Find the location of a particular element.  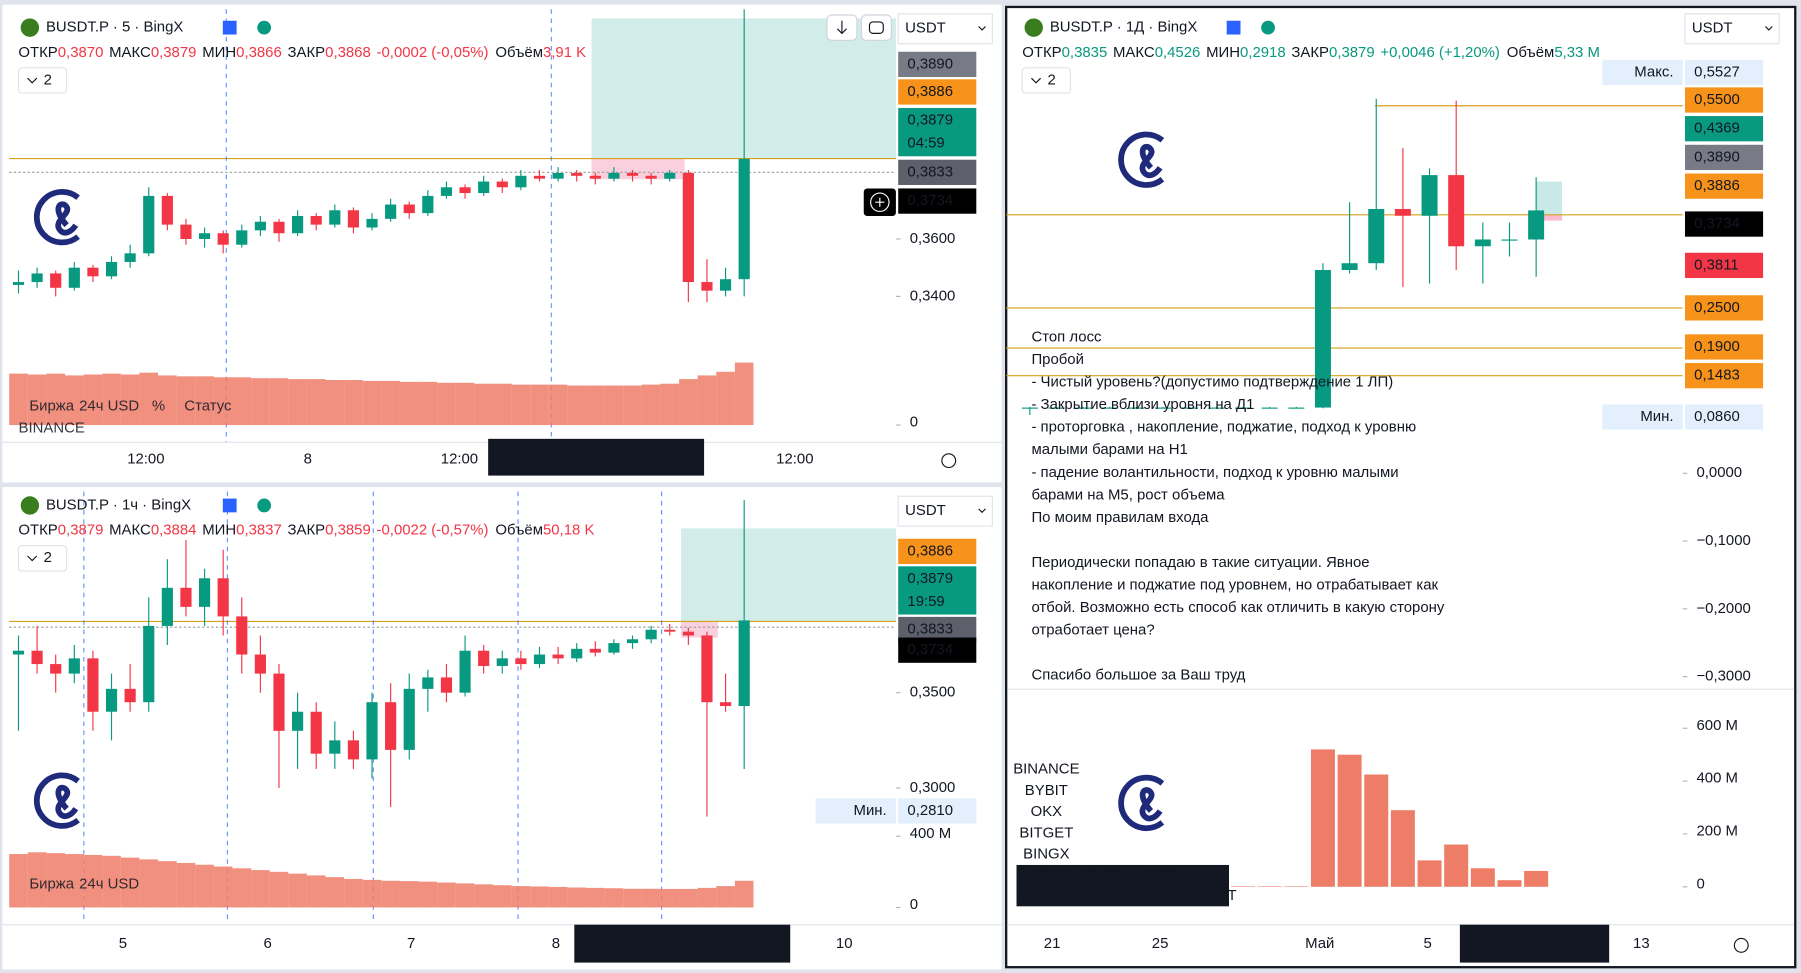

price-badge-tag is located at coordinates (1642, 72).